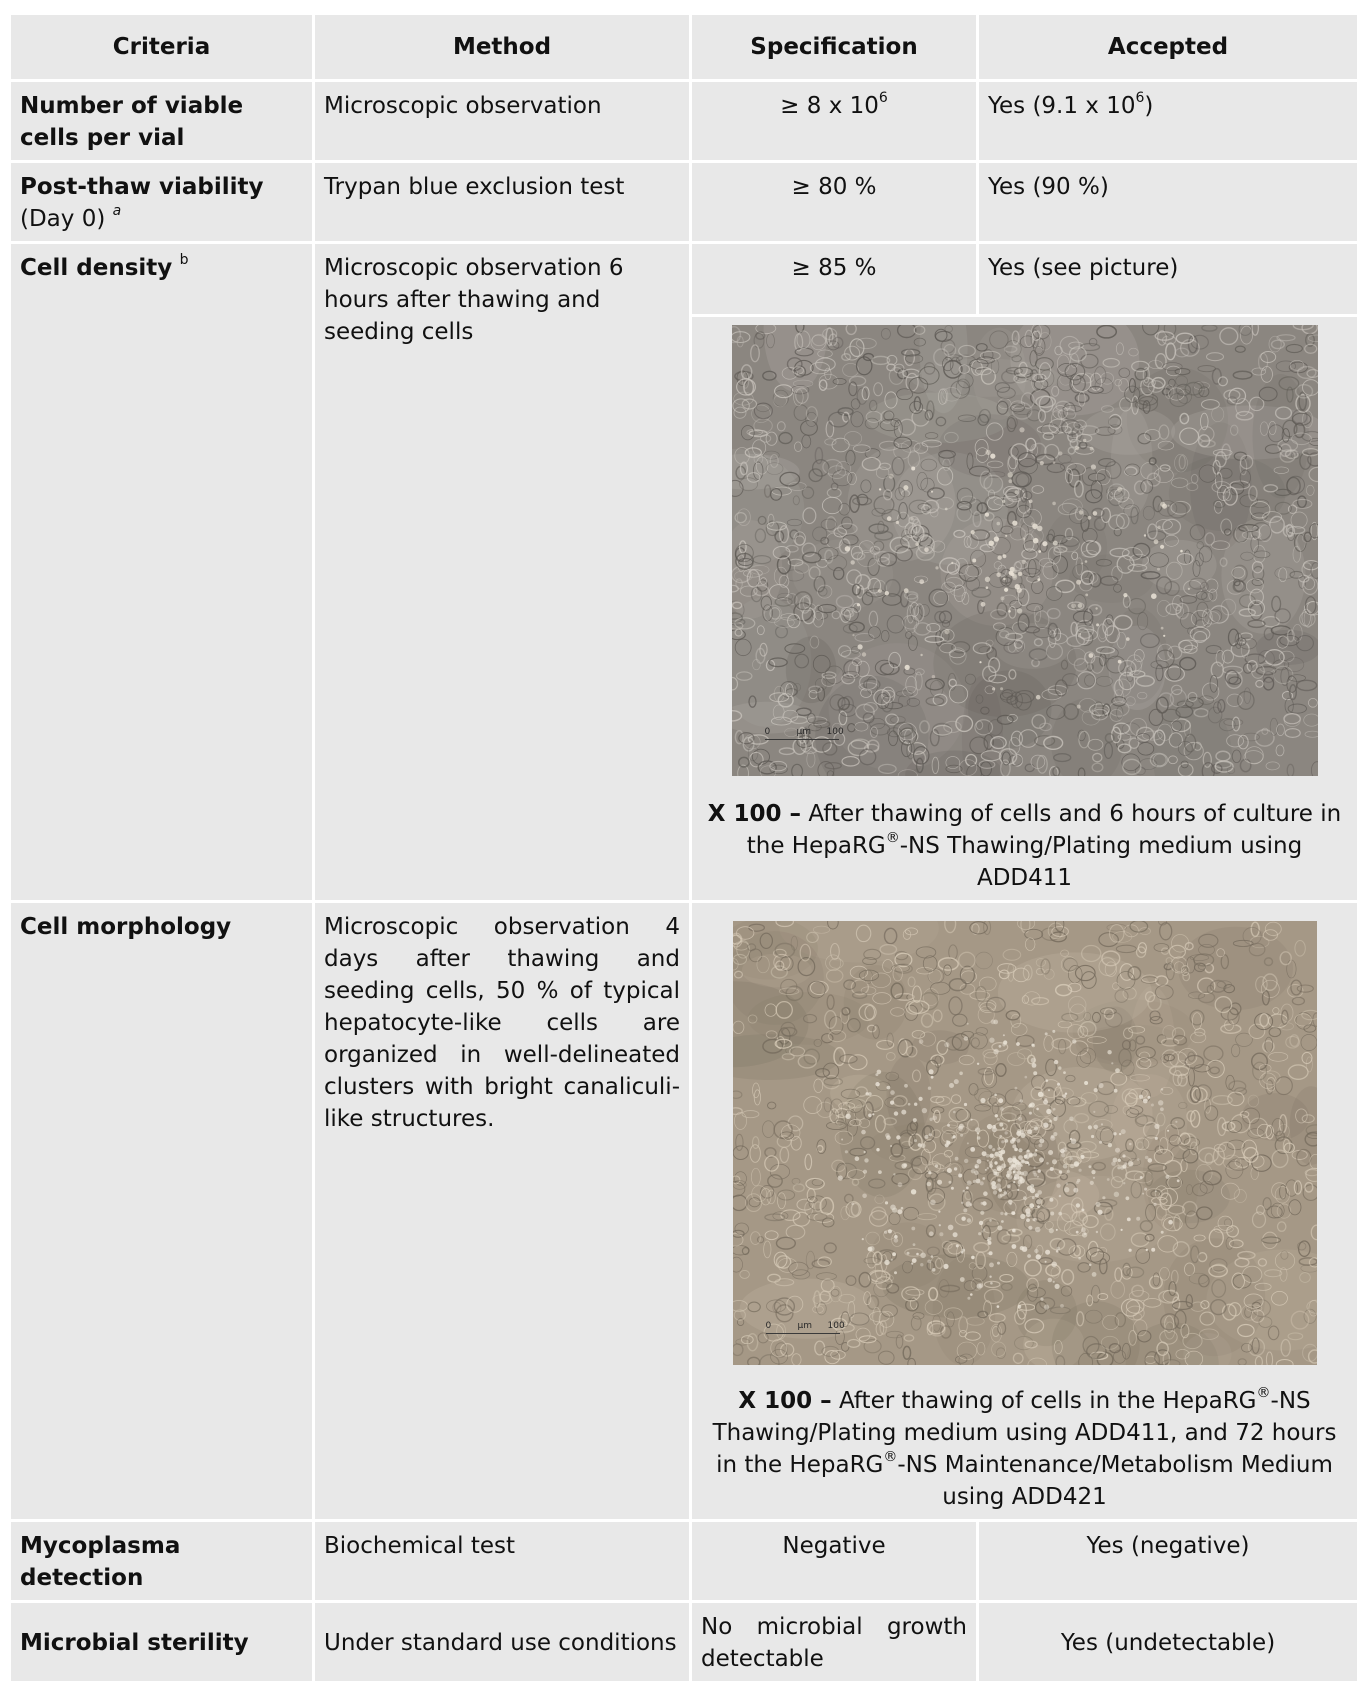 This screenshot has height=1684, width=1364. What do you see at coordinates (502, 202) in the screenshot?
I see `method-post-thaw: Trypan blue exclusion test` at bounding box center [502, 202].